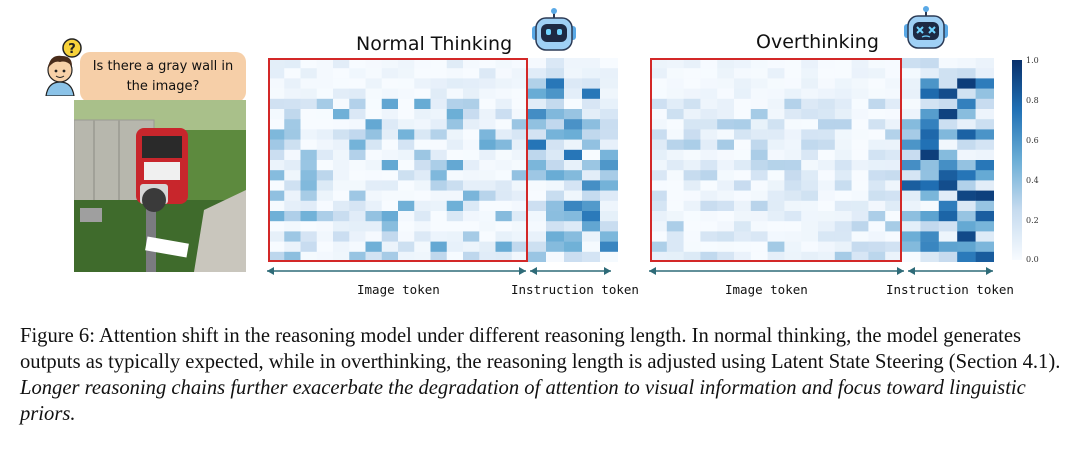 This screenshot has width=1080, height=452. I want to click on normal-image-token-label: Image token, so click(398, 289).